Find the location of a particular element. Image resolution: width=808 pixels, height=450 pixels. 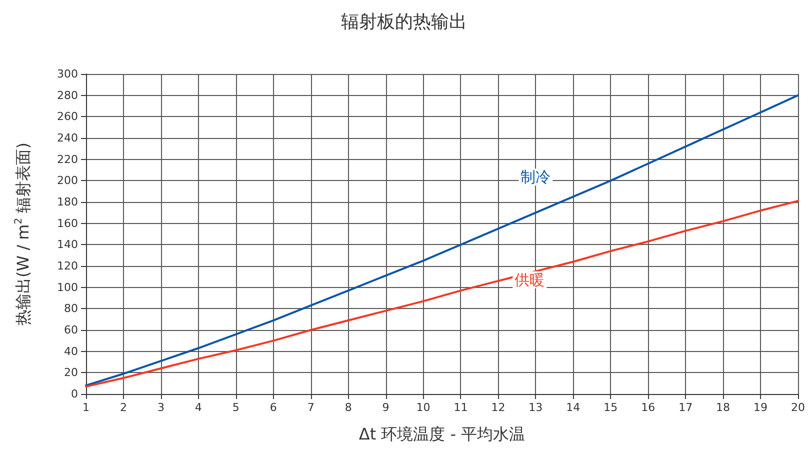

x-tick-label: 8 is located at coordinates (348, 407).